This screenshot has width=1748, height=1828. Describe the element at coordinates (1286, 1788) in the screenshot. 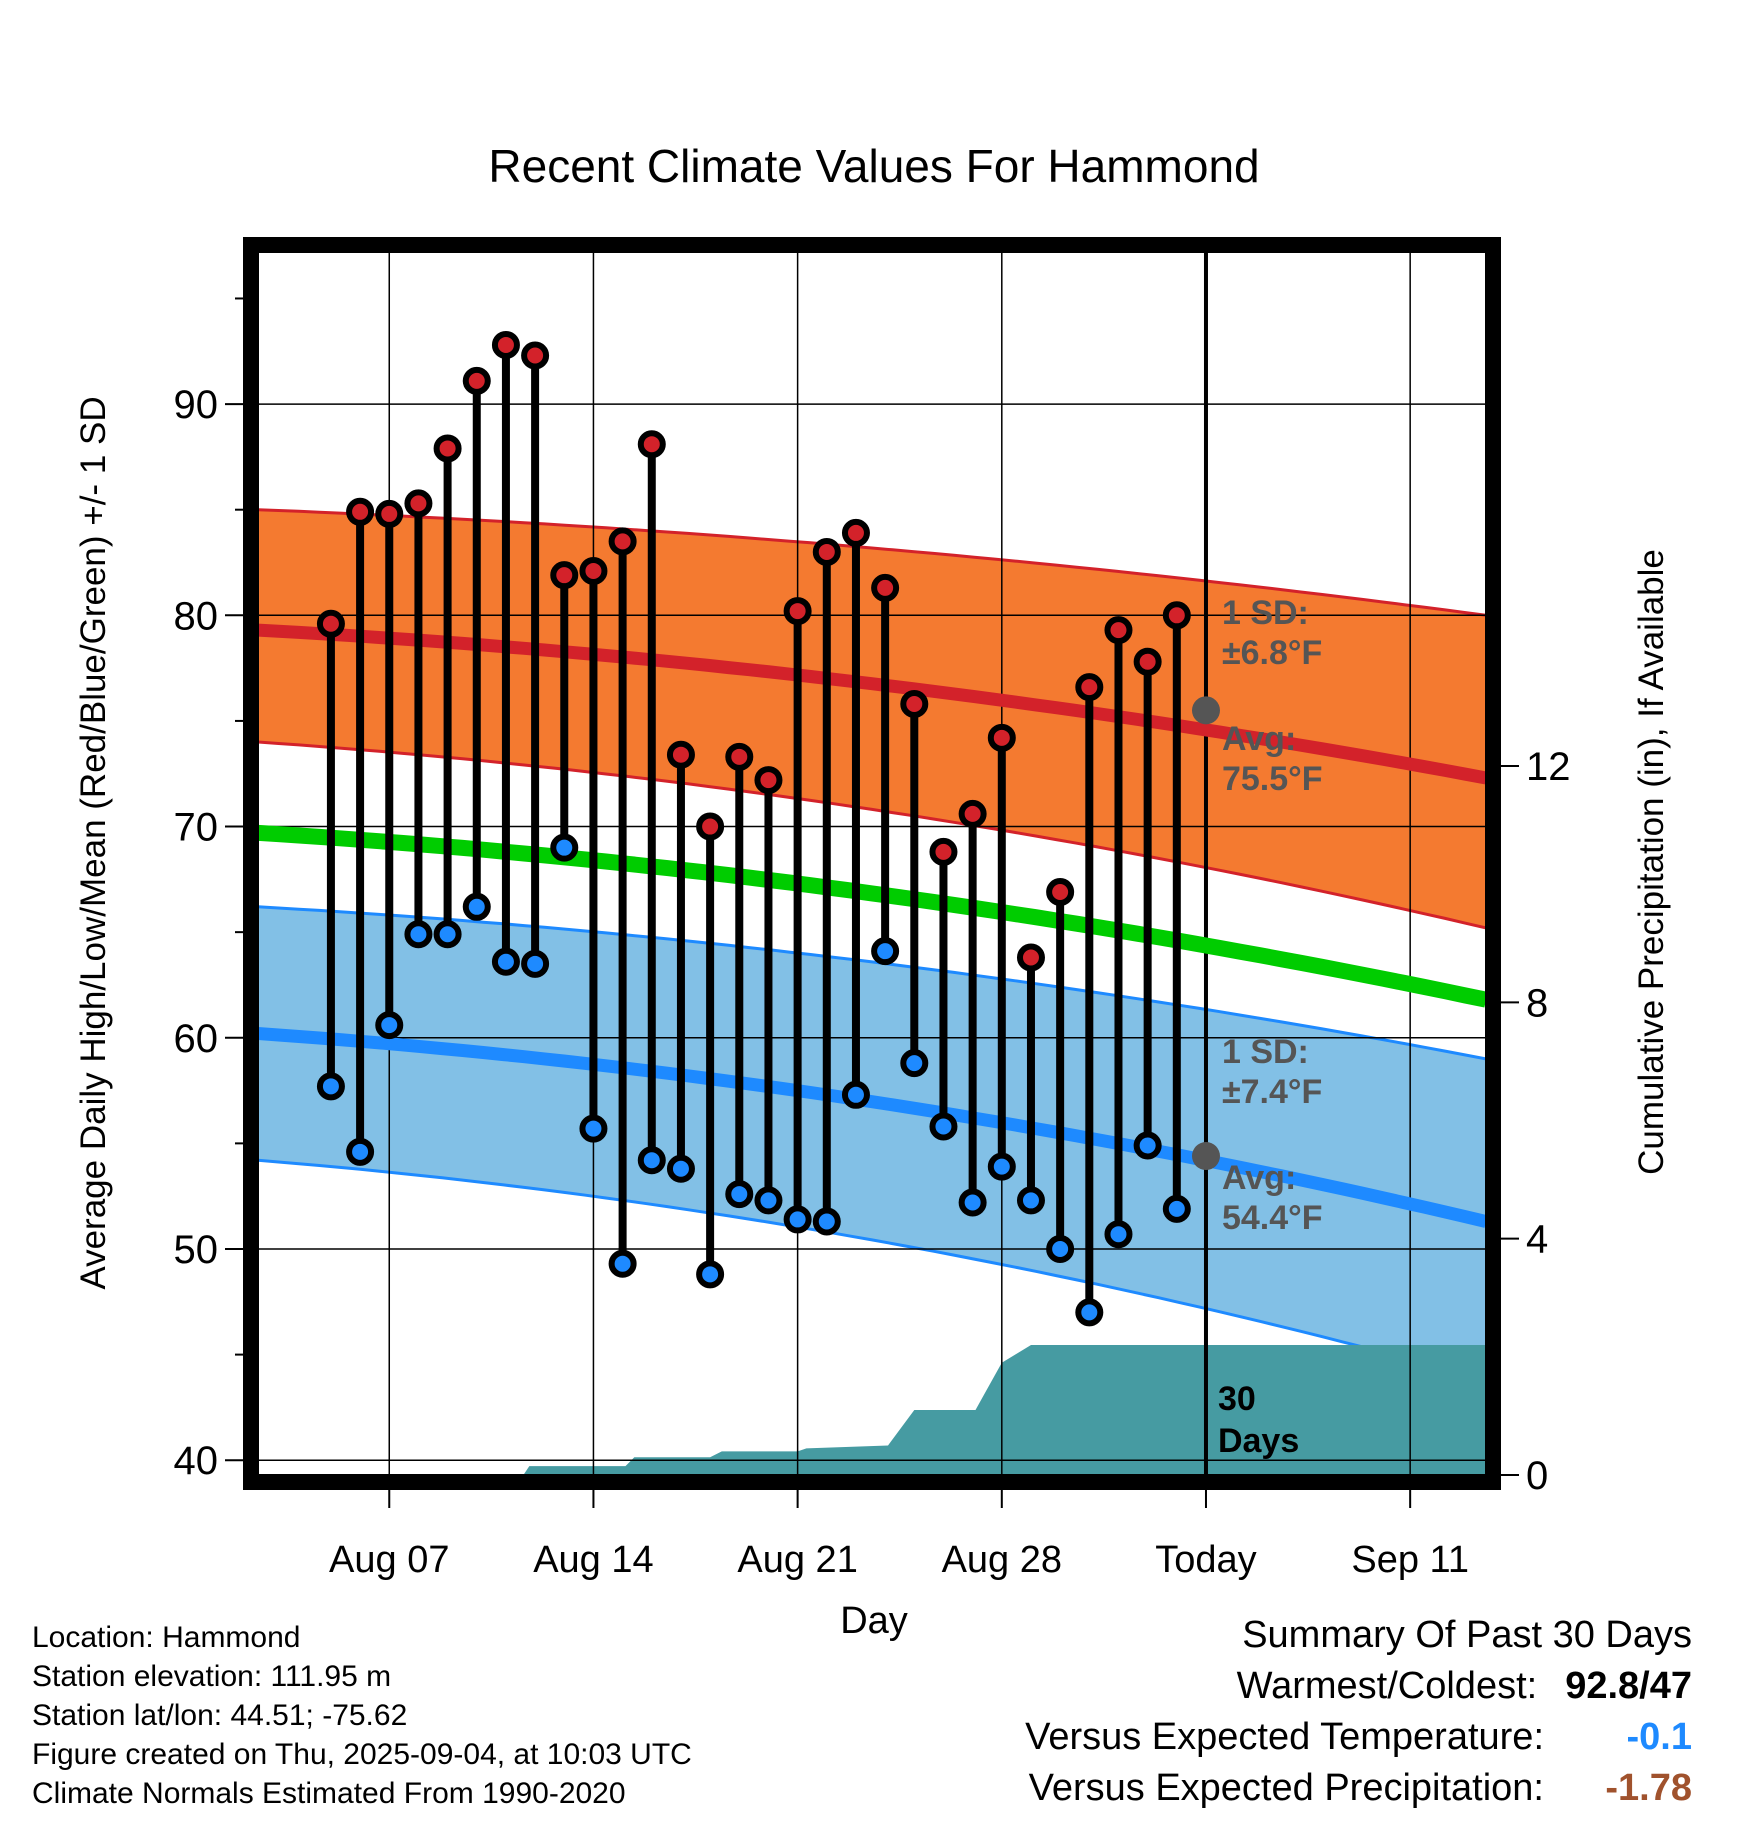

I see `precip-label: Versus Expected Precipitation:` at that location.